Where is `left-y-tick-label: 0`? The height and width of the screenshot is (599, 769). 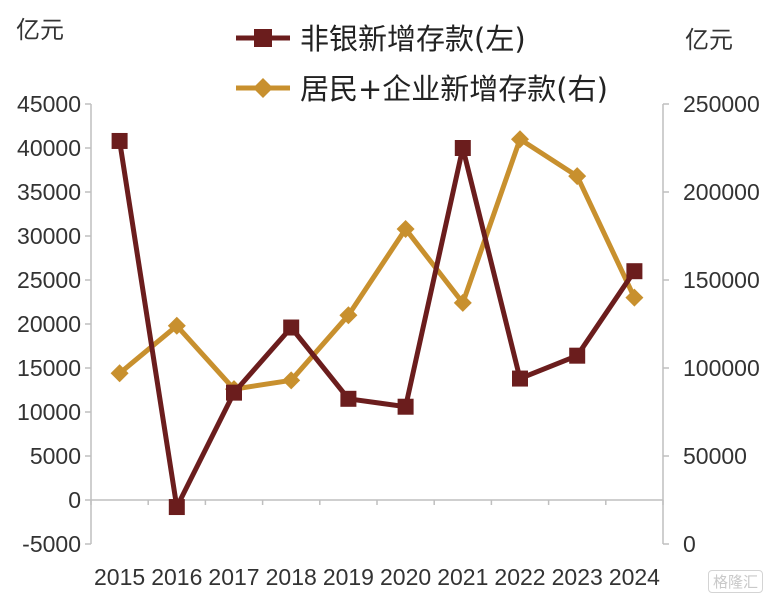 left-y-tick-label: 0 is located at coordinates (74, 500).